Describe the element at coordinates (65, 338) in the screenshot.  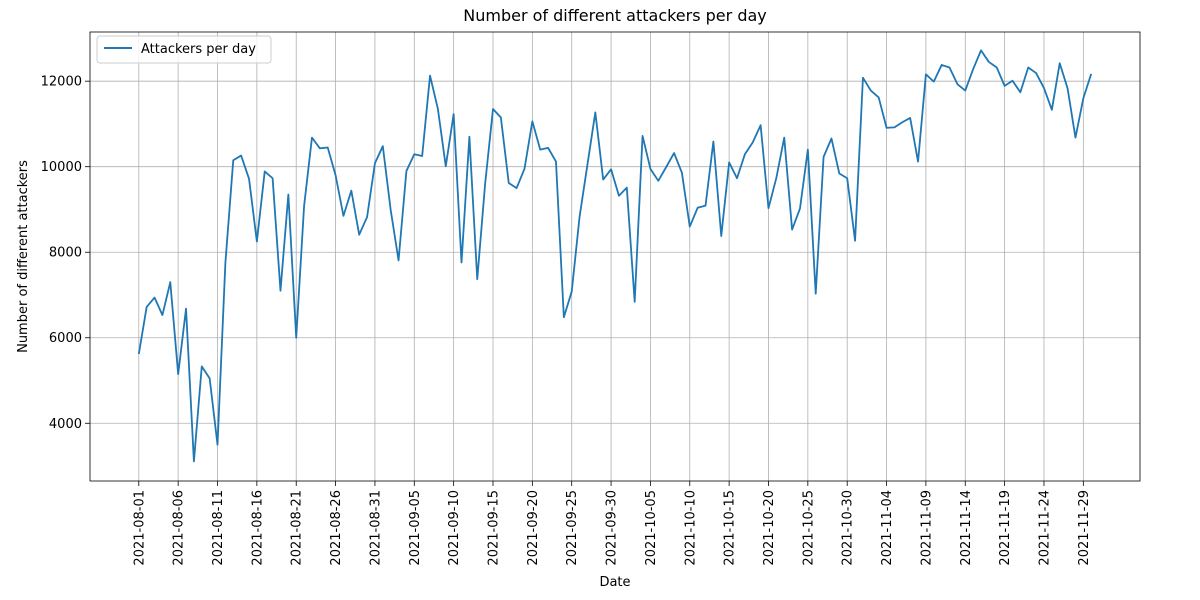
I see `y-tick-label: 6000` at that location.